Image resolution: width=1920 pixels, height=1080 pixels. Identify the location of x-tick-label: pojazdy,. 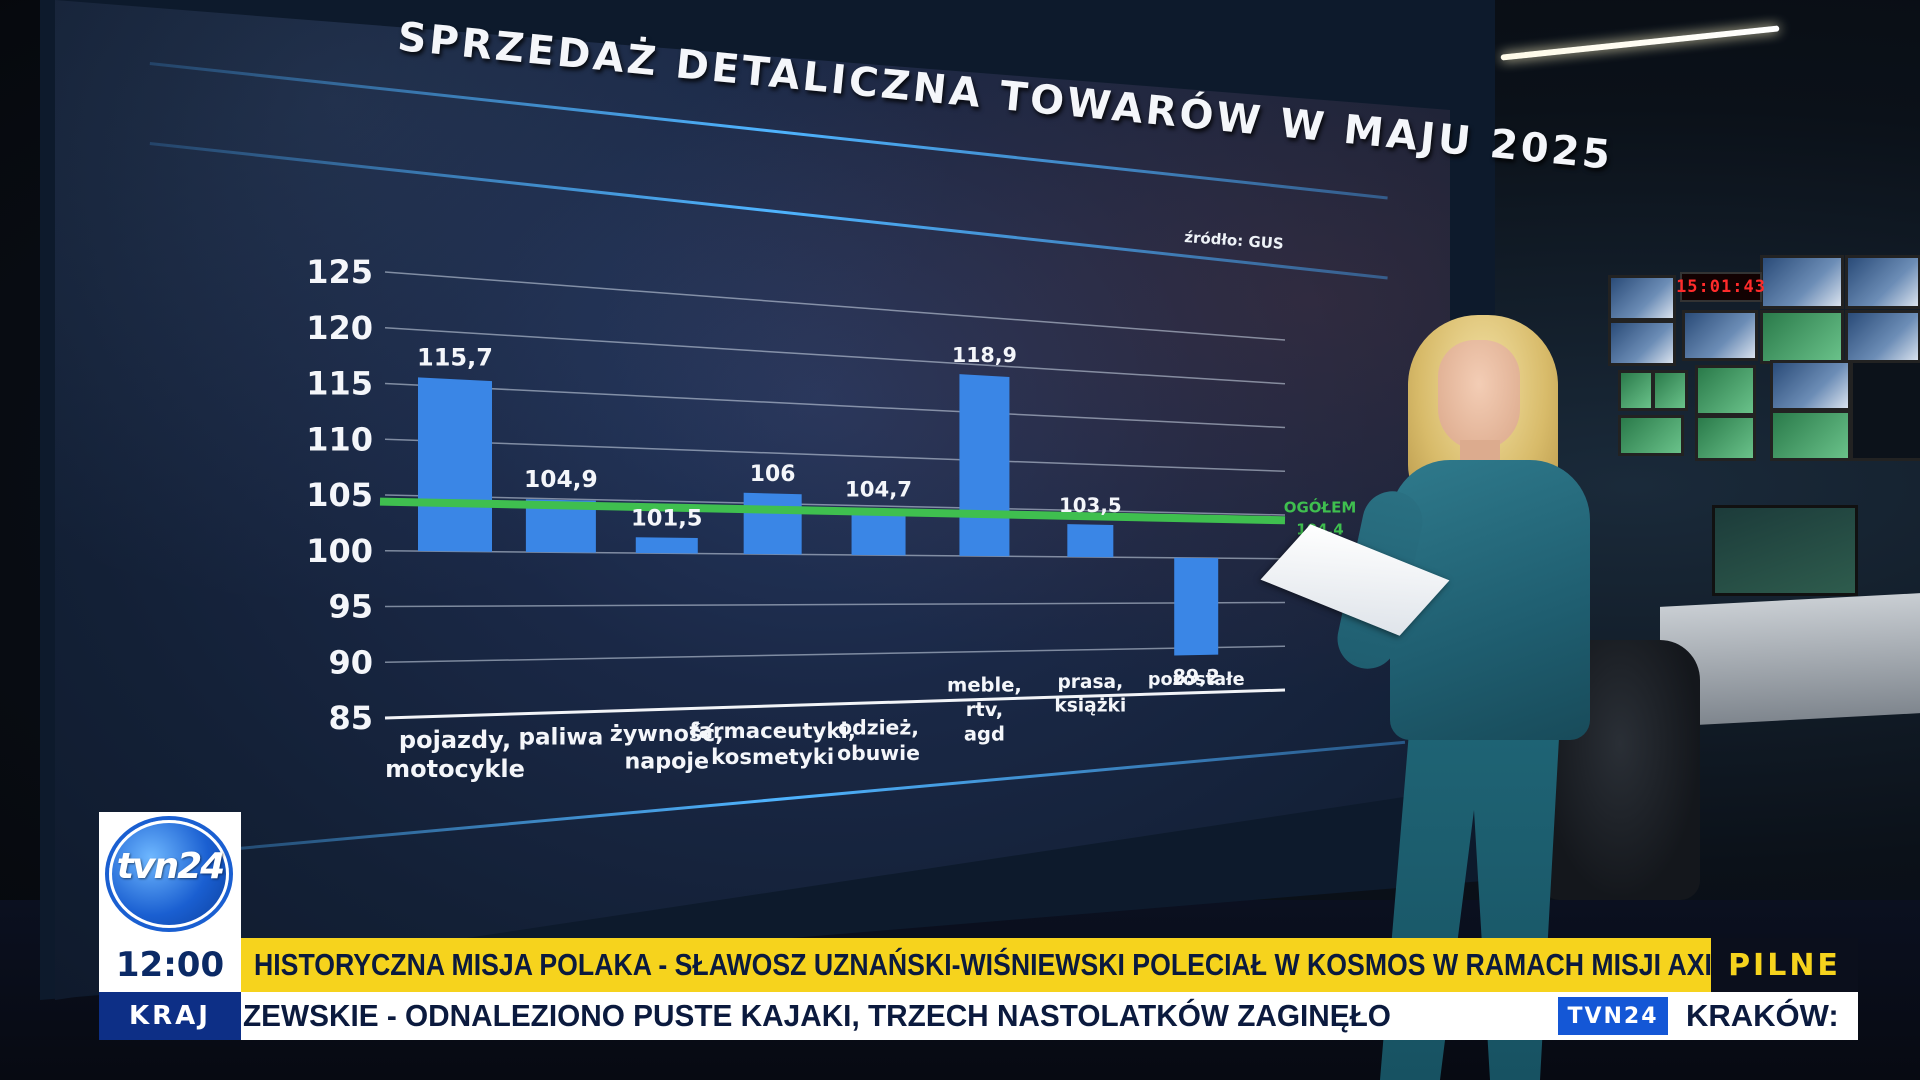
(455, 740).